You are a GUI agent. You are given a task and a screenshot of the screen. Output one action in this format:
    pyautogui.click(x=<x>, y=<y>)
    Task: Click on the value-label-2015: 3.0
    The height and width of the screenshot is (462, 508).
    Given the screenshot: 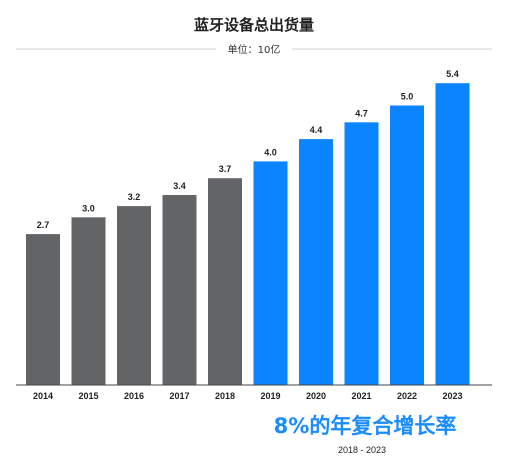 What is the action you would take?
    pyautogui.click(x=88, y=208)
    